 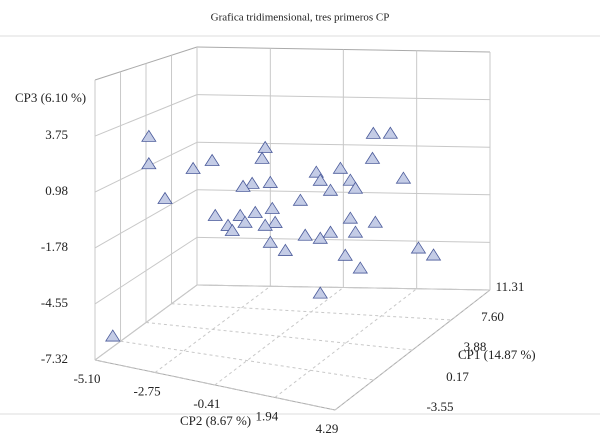 I want to click on y-tick-label: -0.41, so click(x=206, y=403).